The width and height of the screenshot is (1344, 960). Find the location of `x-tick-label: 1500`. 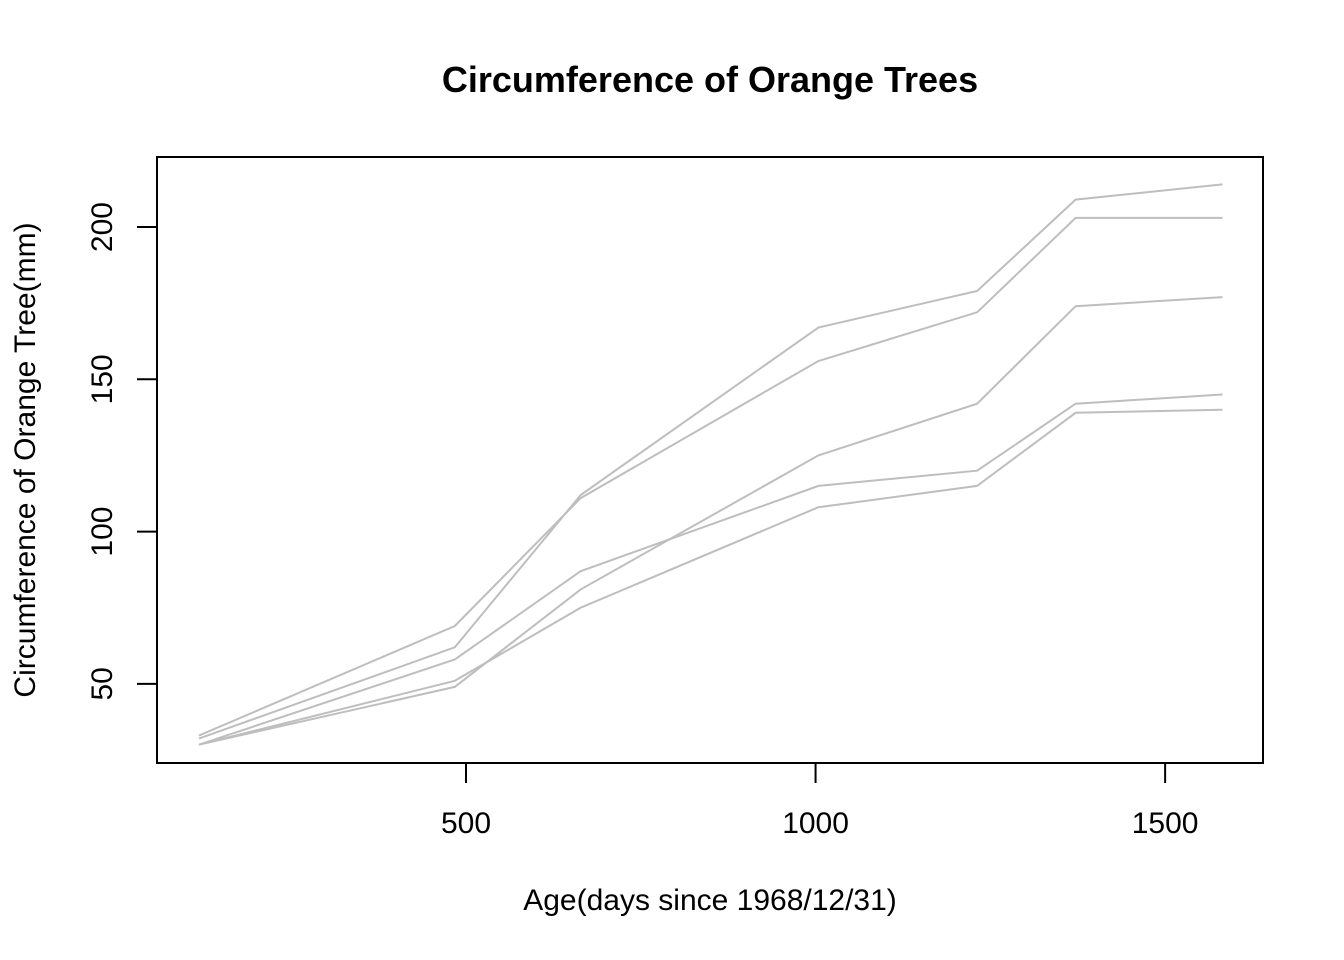

x-tick-label: 1500 is located at coordinates (1165, 823).